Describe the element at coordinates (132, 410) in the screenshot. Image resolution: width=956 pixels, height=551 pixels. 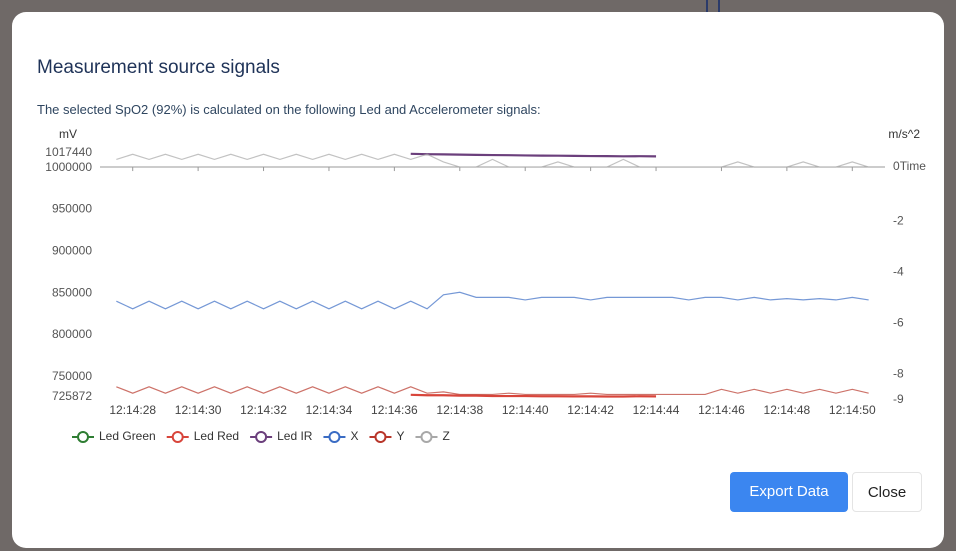
I see `x-tick-label: 12:14:28` at that location.